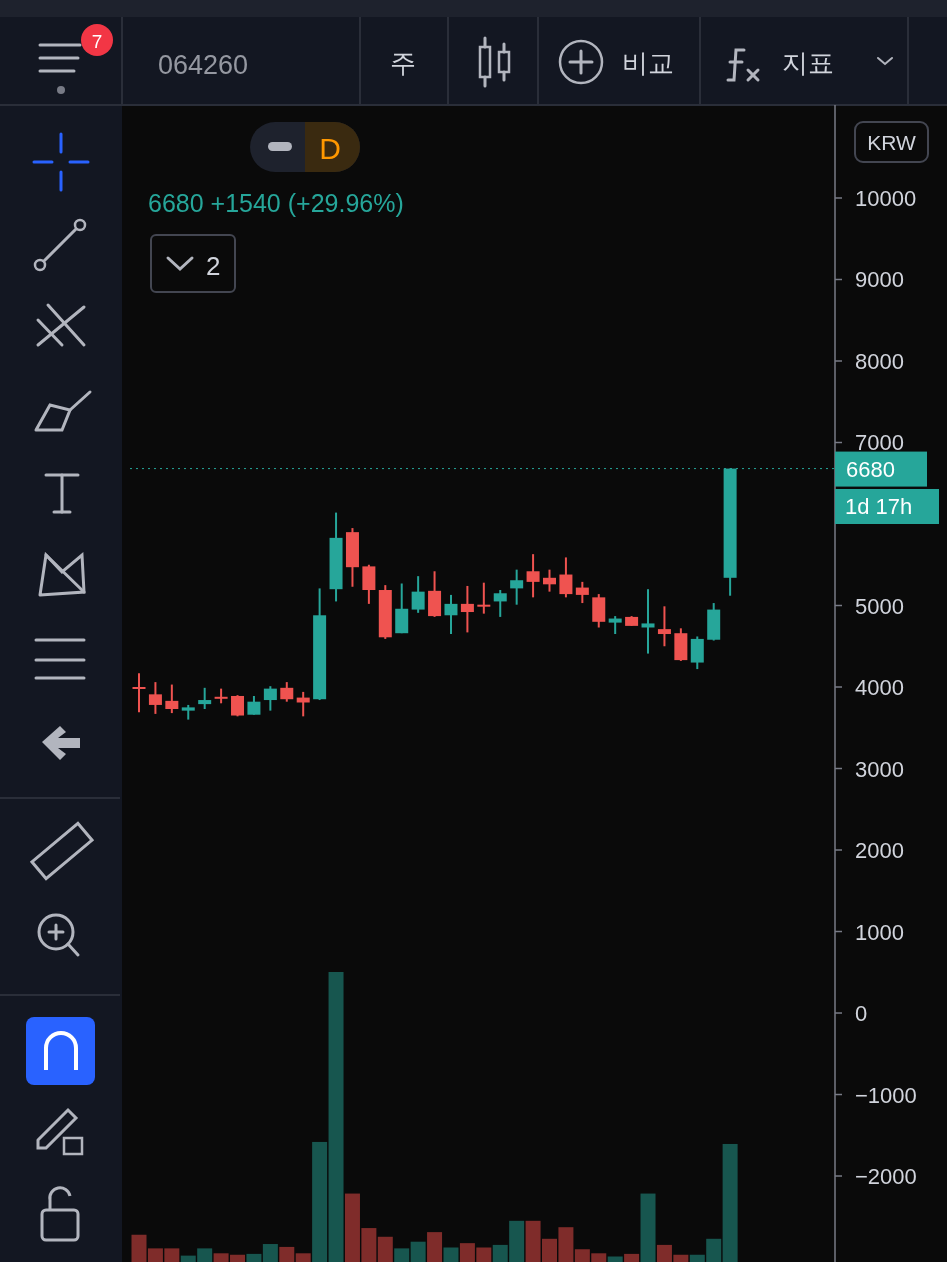 The image size is (947, 1262). I want to click on y-tick-label: 1000, so click(879, 932).